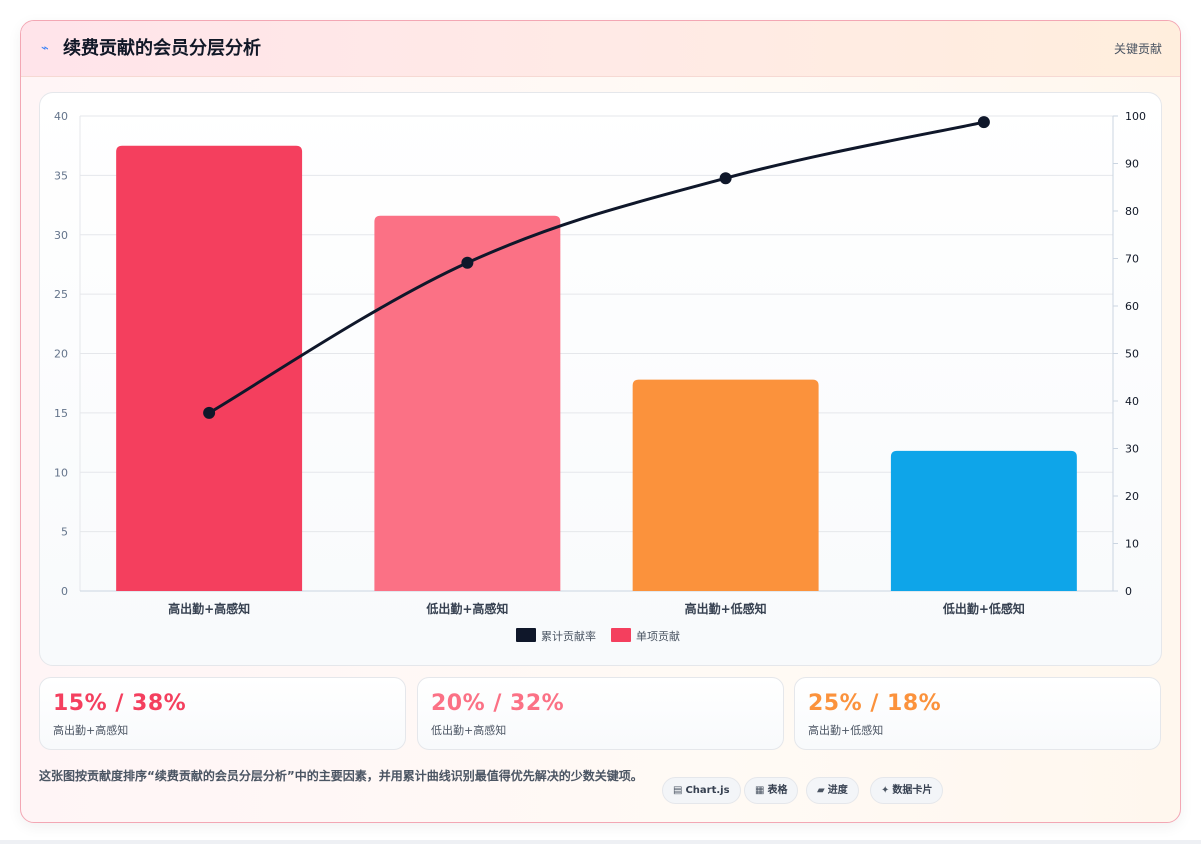 This screenshot has height=844, width=1201. Describe the element at coordinates (1132, 306) in the screenshot. I see `y-right-tick-label: 60` at that location.